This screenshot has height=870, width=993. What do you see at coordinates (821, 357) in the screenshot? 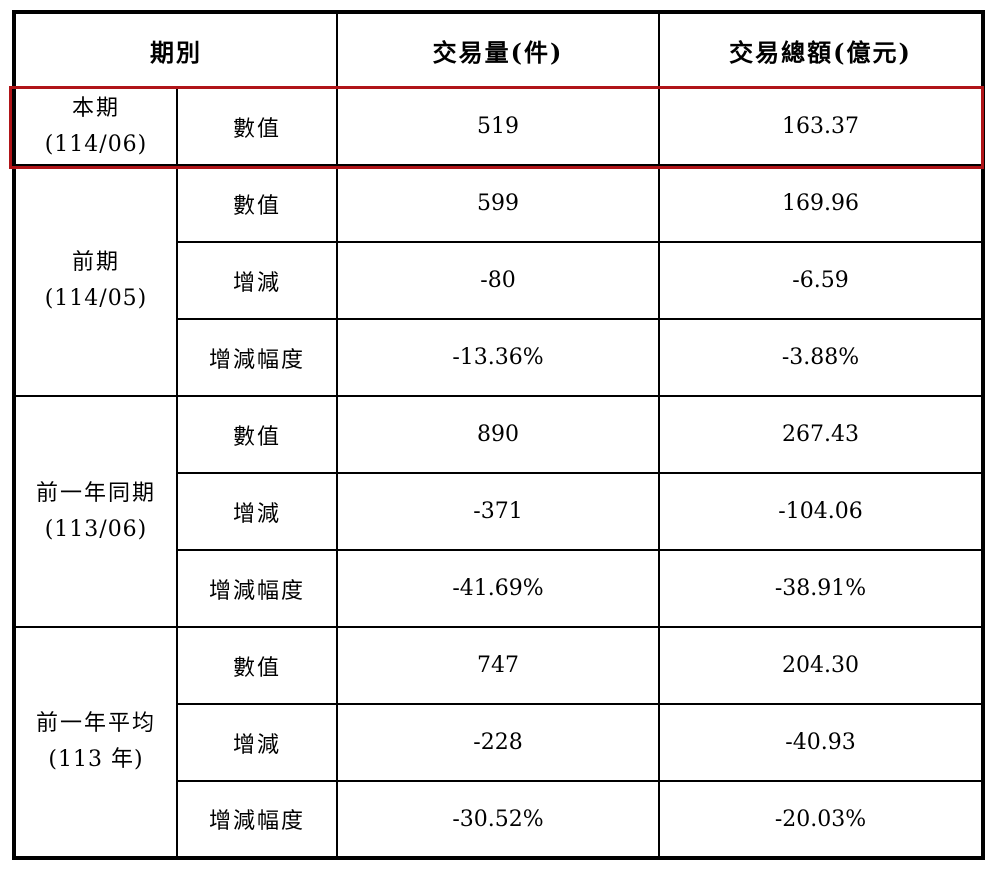
I see `cell-amount-value: -3.88%` at bounding box center [821, 357].